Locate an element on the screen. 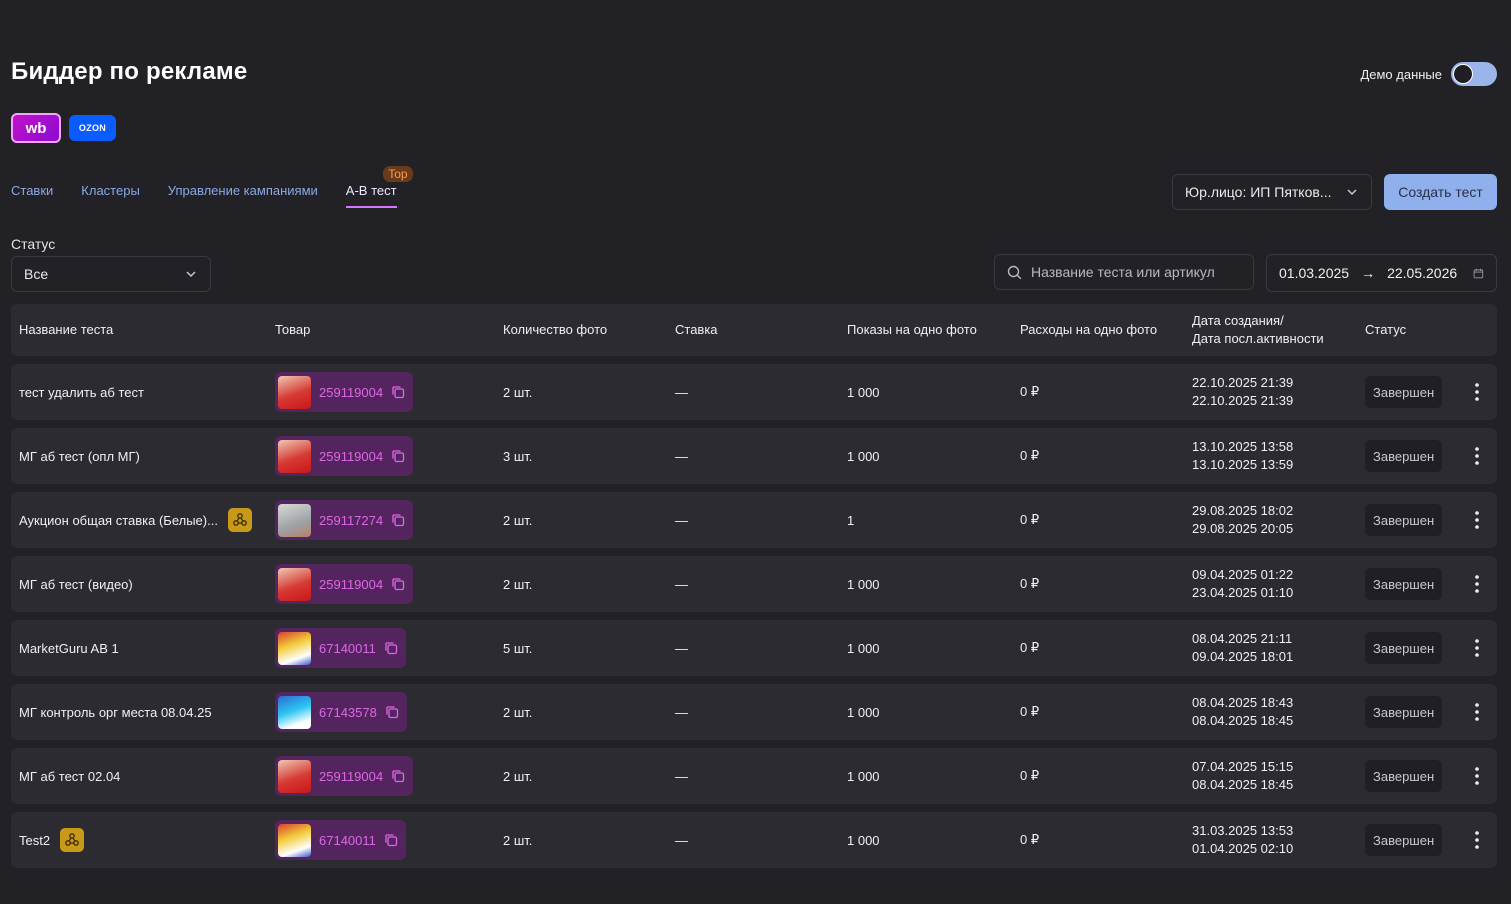  test-name: Test2 is located at coordinates (35, 840).